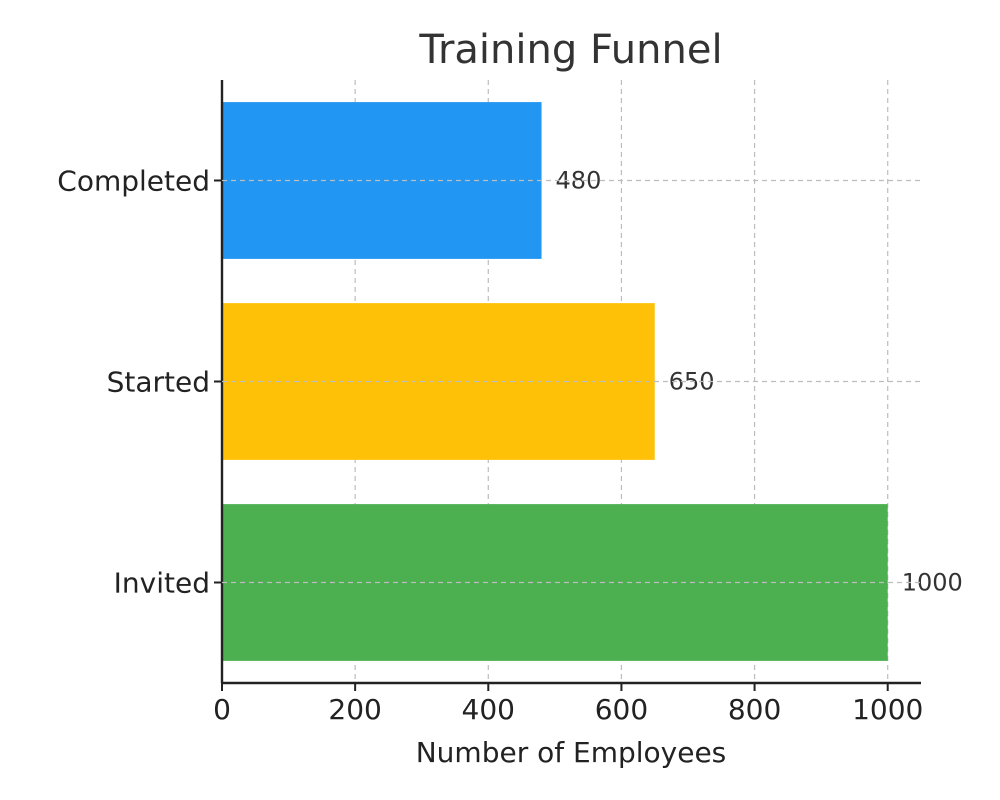  What do you see at coordinates (222, 709) in the screenshot?
I see `x-tick-label: 0` at bounding box center [222, 709].